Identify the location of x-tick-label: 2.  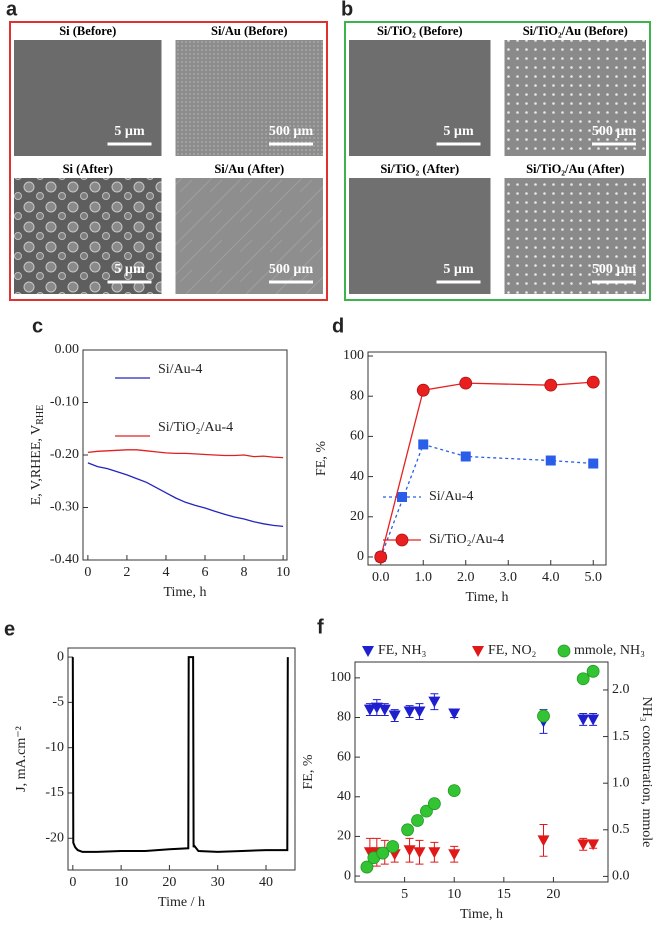
(126, 572).